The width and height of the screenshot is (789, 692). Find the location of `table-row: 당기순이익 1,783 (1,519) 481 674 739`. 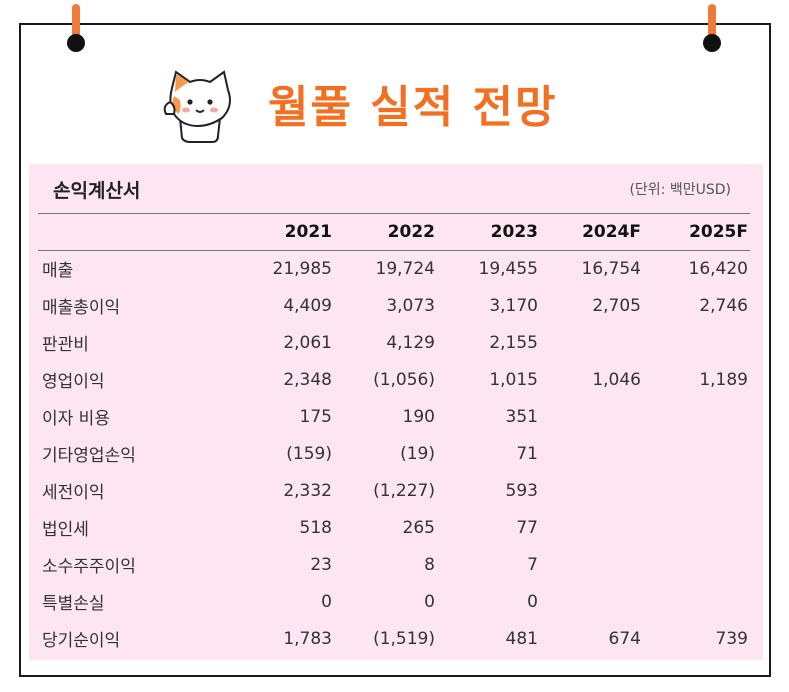

table-row: 당기순이익 1,783 (1,519) 481 674 739 is located at coordinates (394, 638).